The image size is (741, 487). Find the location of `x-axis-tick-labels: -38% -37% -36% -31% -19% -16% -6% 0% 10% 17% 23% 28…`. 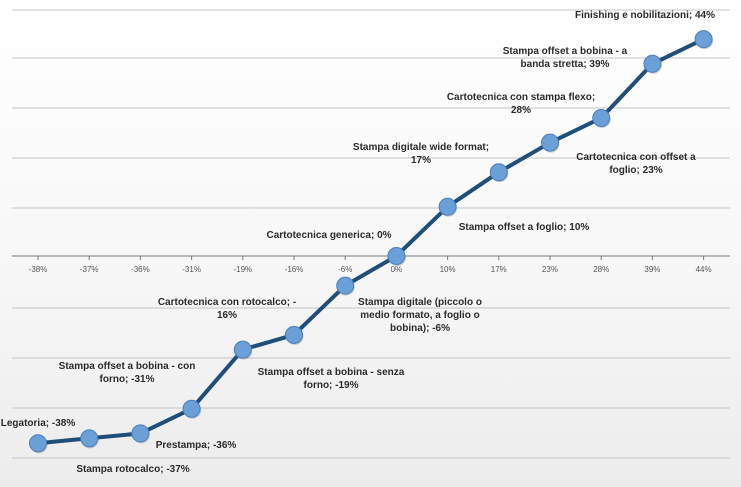

x-axis-tick-labels: -38% -37% -36% -31% -19% -16% -6% 0% 10% 17% 23% 28… is located at coordinates (370, 269).